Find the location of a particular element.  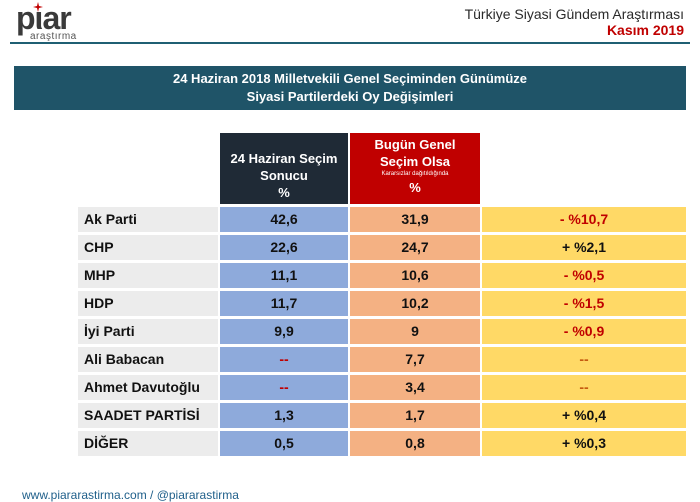

table-row: İyi Parti 9,9 9- %0,9 is located at coordinates (382, 331).